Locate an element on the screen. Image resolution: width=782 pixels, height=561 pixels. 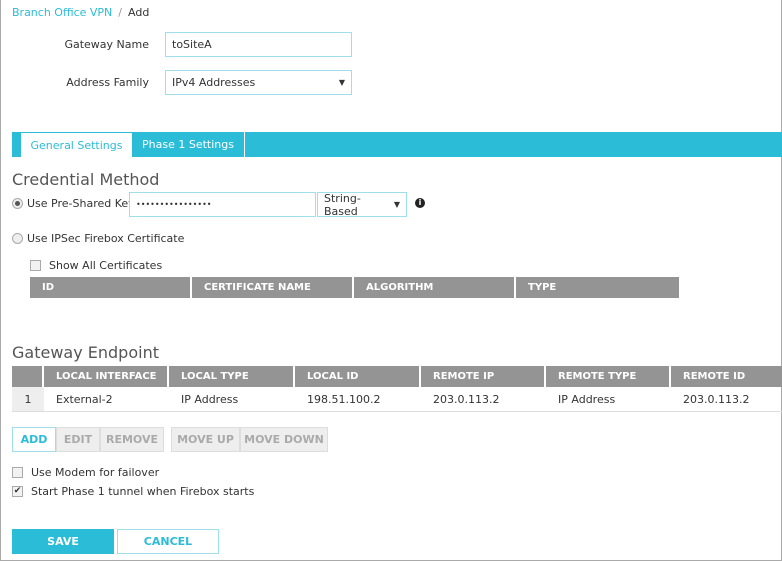
show-all-certs-label: Show All Certificates is located at coordinates (106, 265).